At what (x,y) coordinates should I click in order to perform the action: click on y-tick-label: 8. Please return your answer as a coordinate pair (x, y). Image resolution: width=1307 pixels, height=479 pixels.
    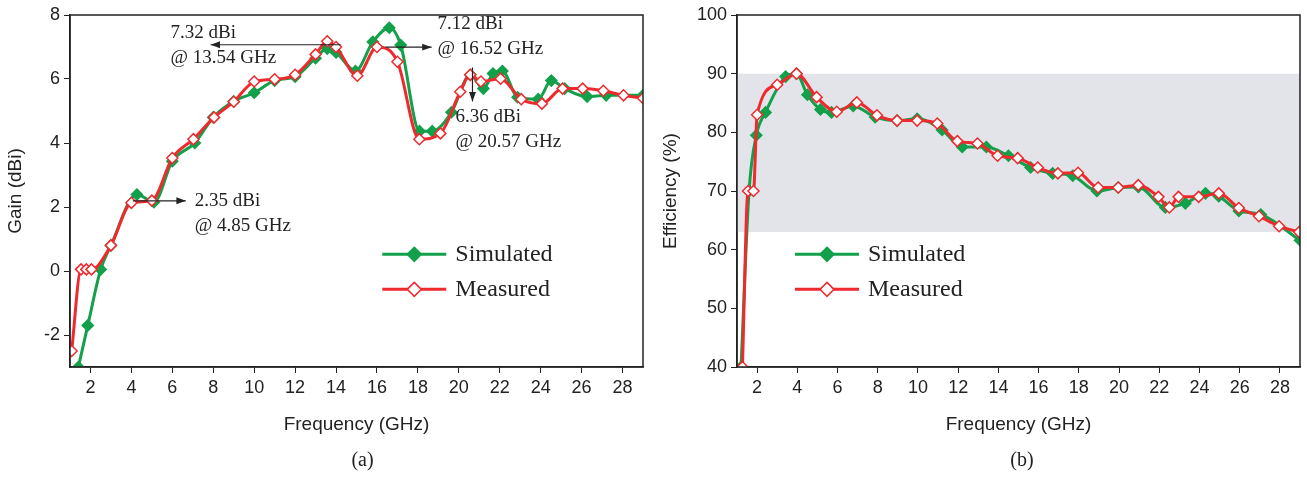
    Looking at the image, I should click on (54, 13).